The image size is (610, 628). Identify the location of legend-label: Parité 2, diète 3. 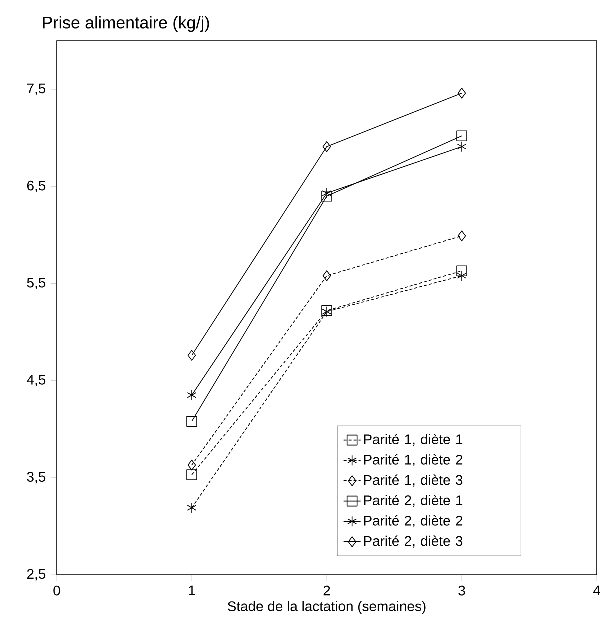
(413, 542).